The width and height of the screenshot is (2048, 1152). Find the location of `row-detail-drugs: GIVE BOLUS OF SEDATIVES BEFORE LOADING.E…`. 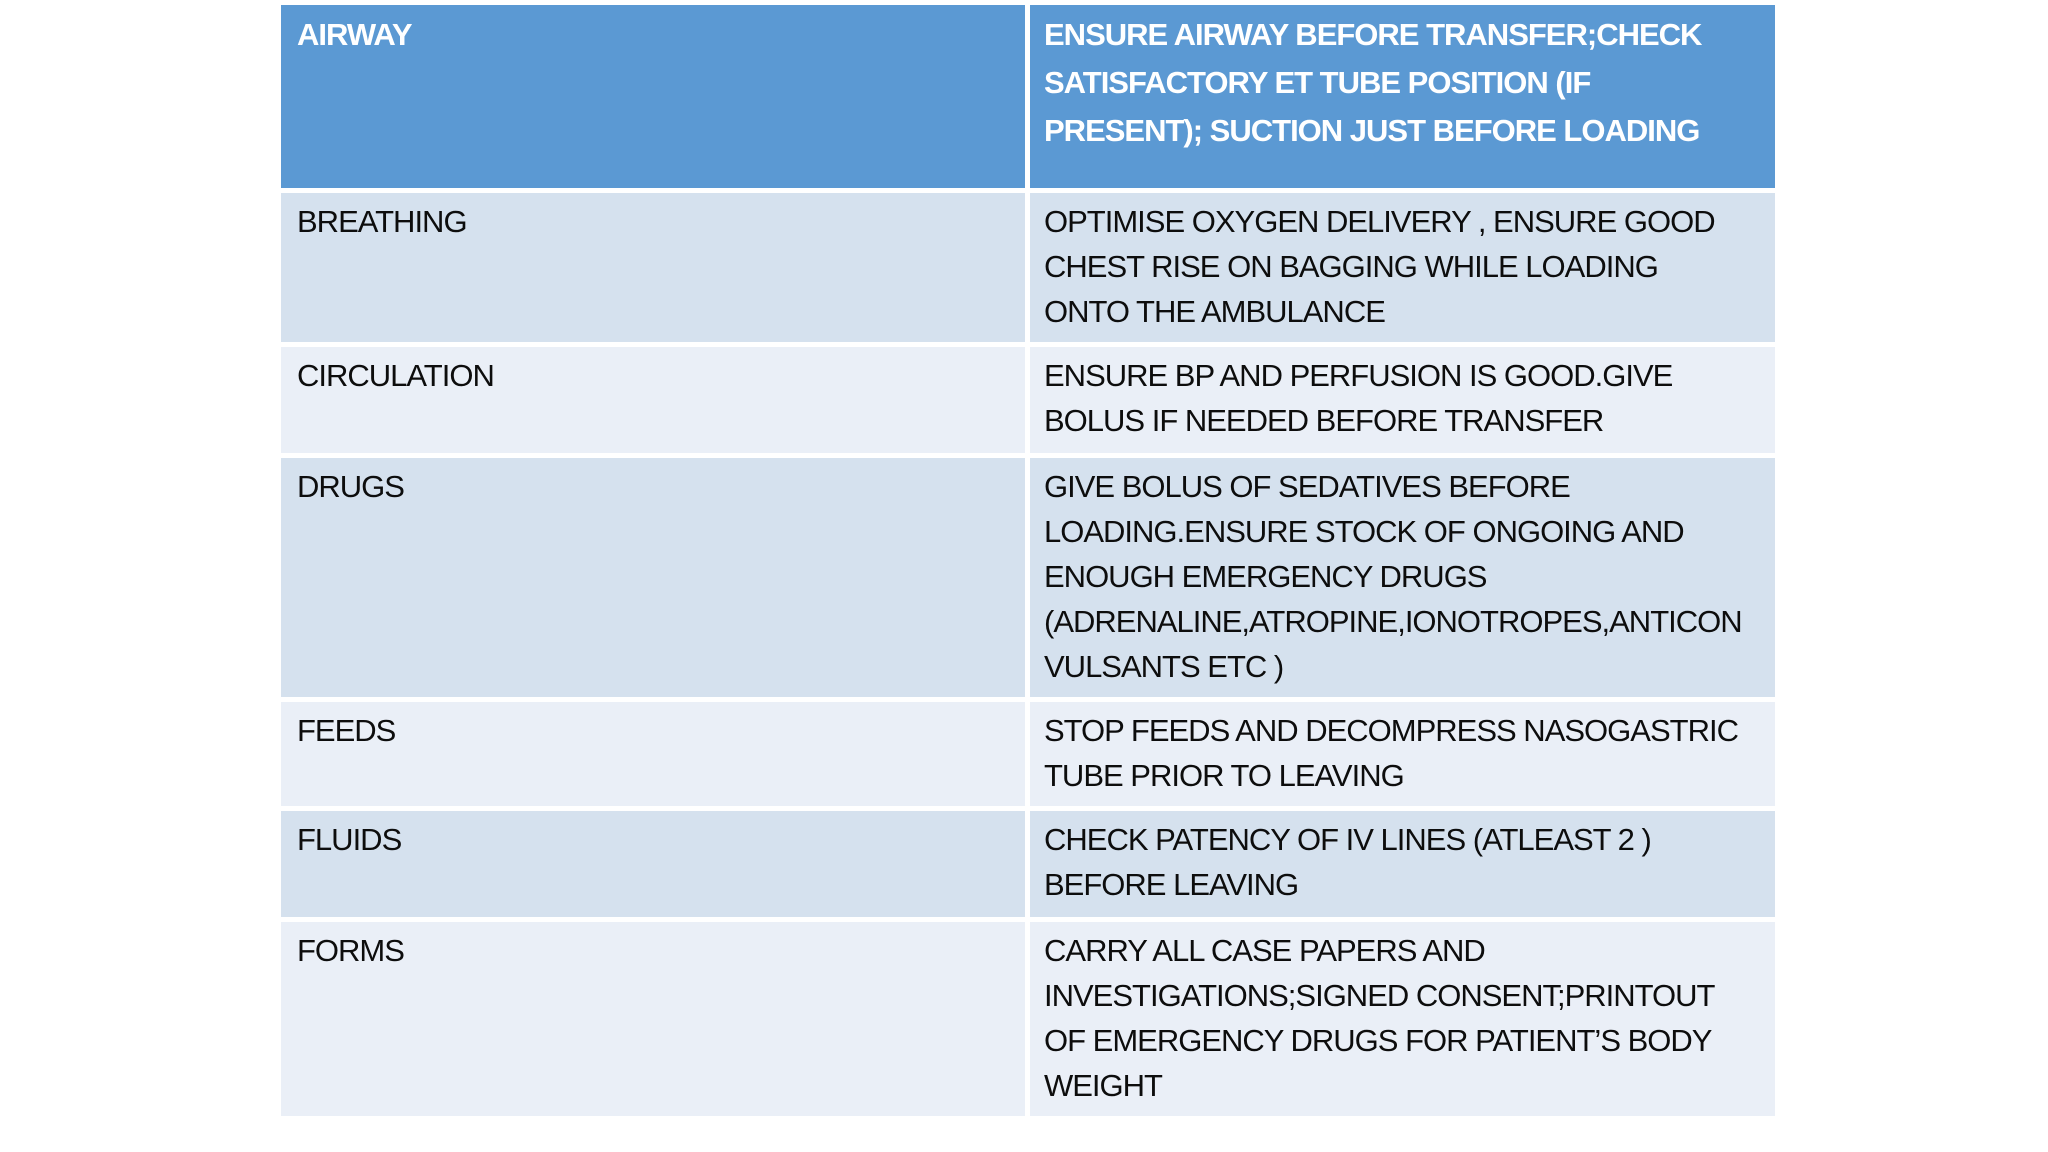

row-detail-drugs: GIVE BOLUS OF SEDATIVES BEFORE LOADING.E… is located at coordinates (1402, 577).